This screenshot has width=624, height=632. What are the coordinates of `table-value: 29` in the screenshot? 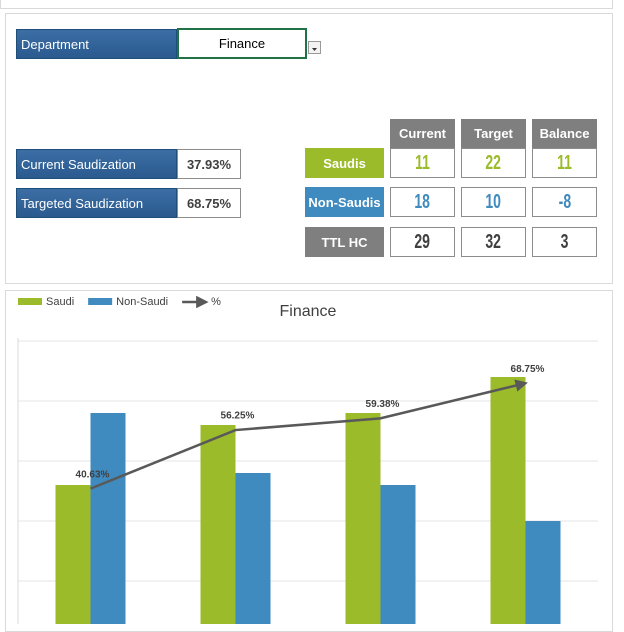 It's located at (422, 242).